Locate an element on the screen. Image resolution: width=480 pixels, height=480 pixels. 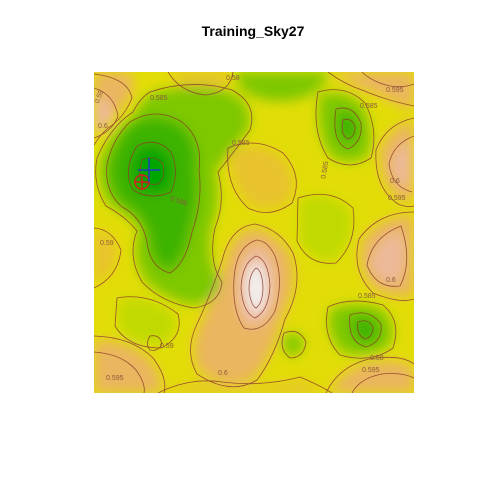
region-warm-right-mid-core is located at coordinates (387, 256).